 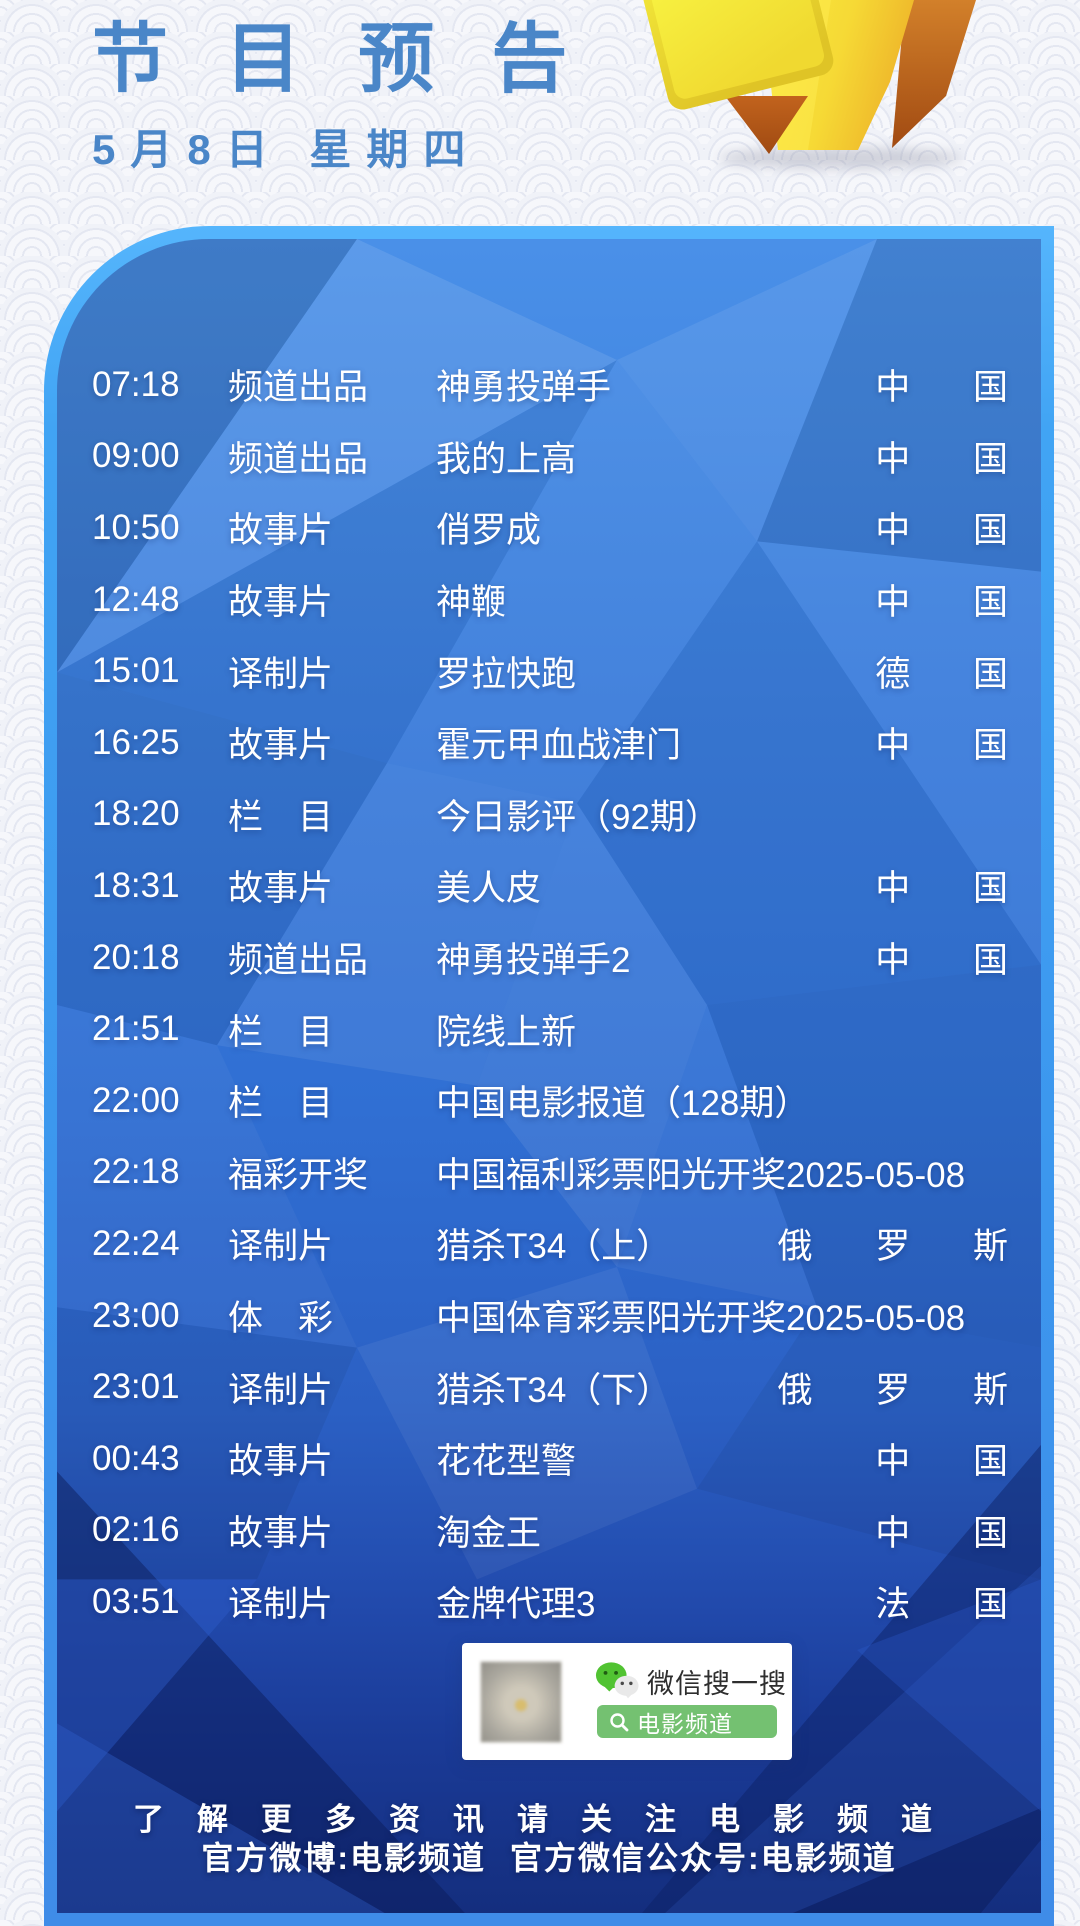 I want to click on row-time: 22:24, so click(x=136, y=1243).